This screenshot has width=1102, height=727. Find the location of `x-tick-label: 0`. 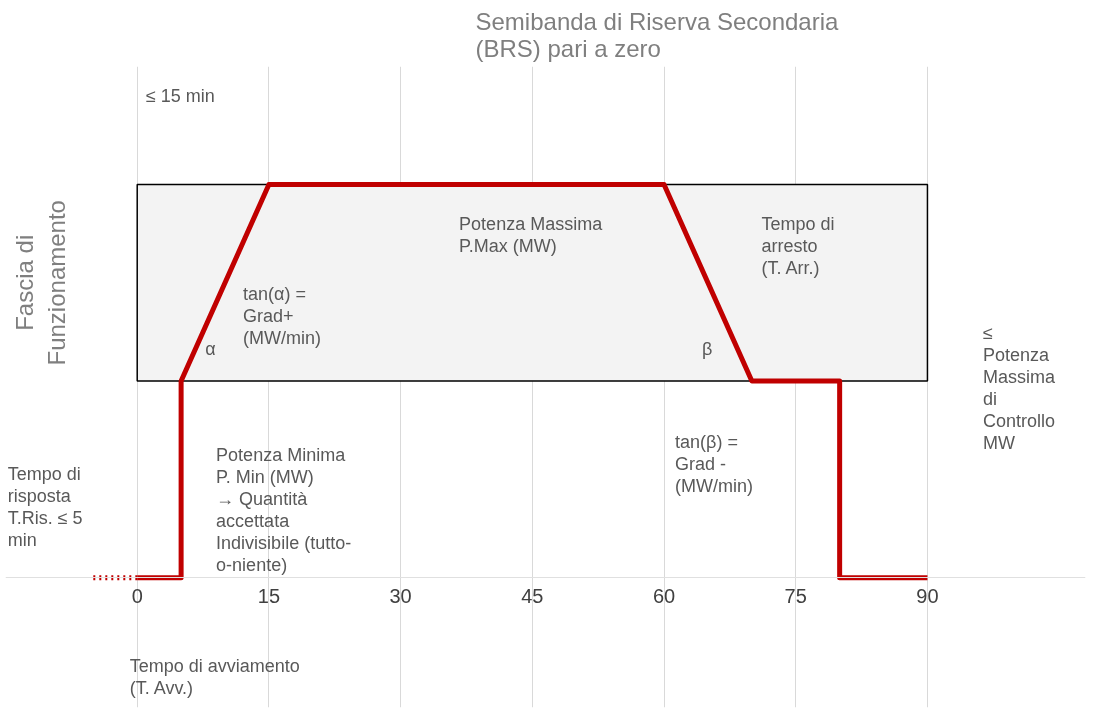

x-tick-label: 0 is located at coordinates (137, 595).